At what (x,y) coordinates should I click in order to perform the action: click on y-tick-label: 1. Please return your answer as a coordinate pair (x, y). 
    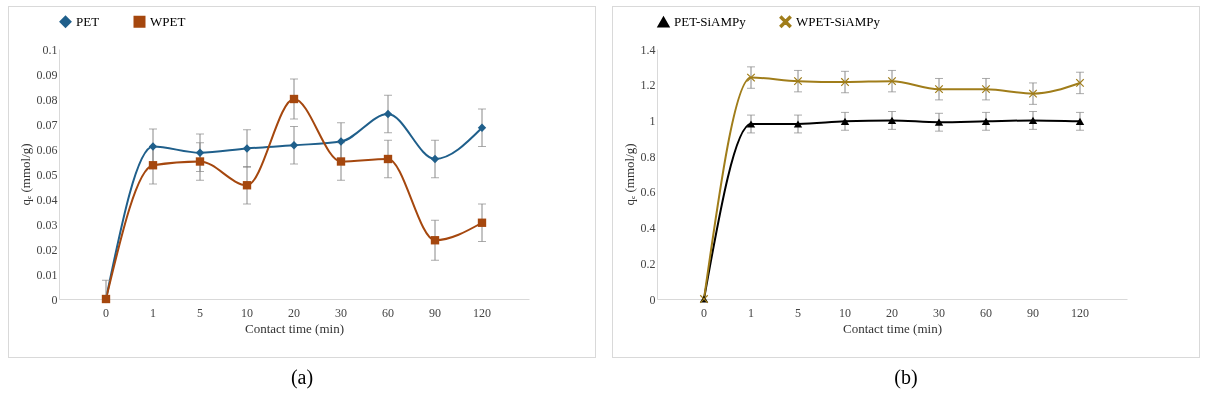
    Looking at the image, I should click on (652, 120).